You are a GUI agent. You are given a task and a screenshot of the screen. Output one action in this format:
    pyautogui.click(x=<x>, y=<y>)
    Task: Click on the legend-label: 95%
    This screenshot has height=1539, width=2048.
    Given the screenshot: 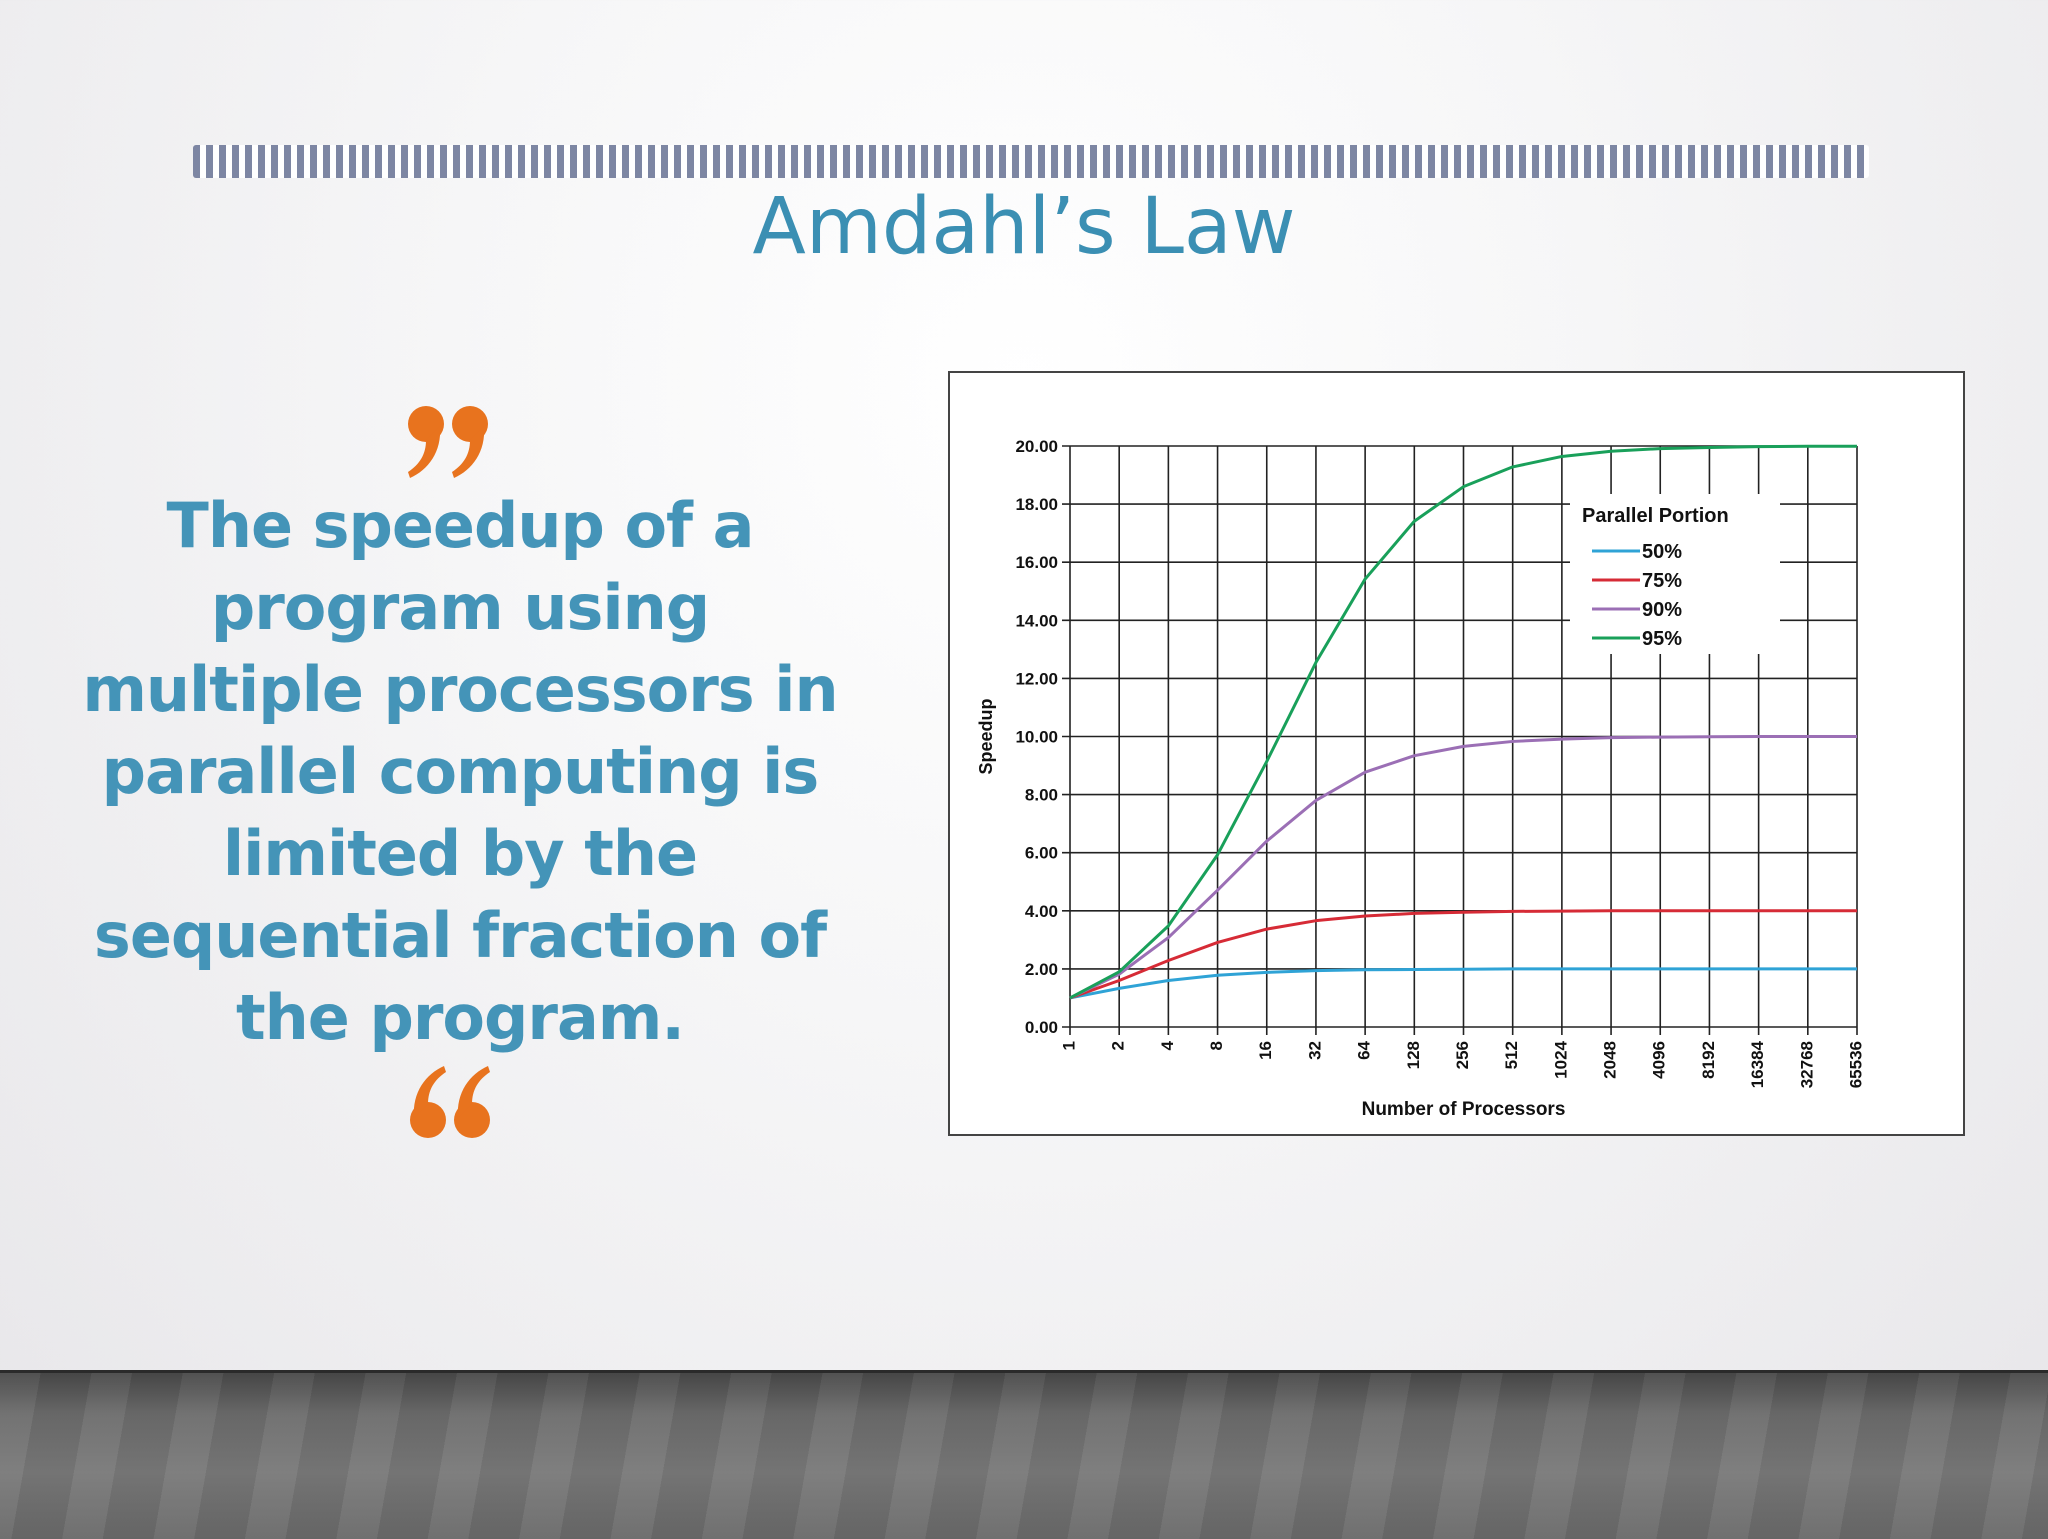 What is the action you would take?
    pyautogui.click(x=1662, y=639)
    